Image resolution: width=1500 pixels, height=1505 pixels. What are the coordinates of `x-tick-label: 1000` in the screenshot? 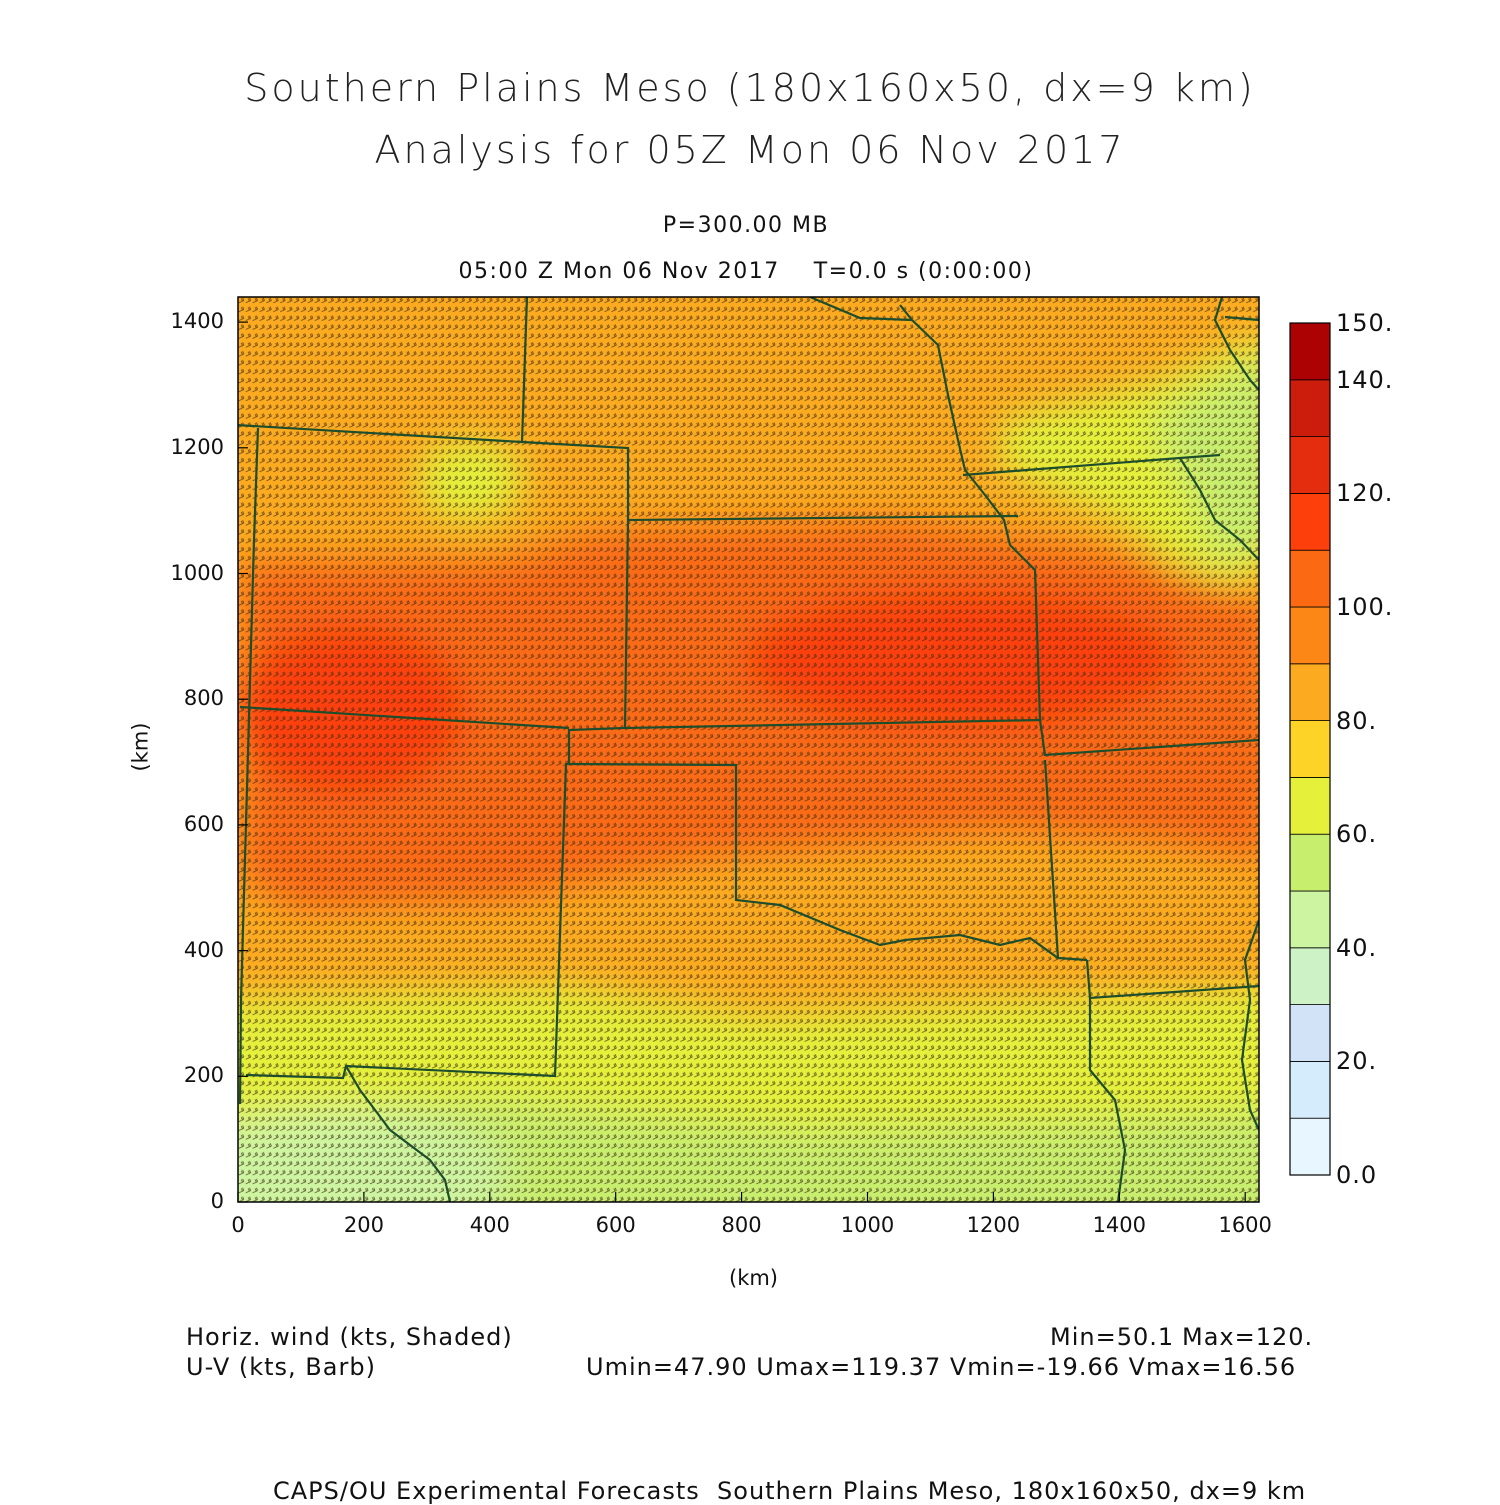 It's located at (867, 1225).